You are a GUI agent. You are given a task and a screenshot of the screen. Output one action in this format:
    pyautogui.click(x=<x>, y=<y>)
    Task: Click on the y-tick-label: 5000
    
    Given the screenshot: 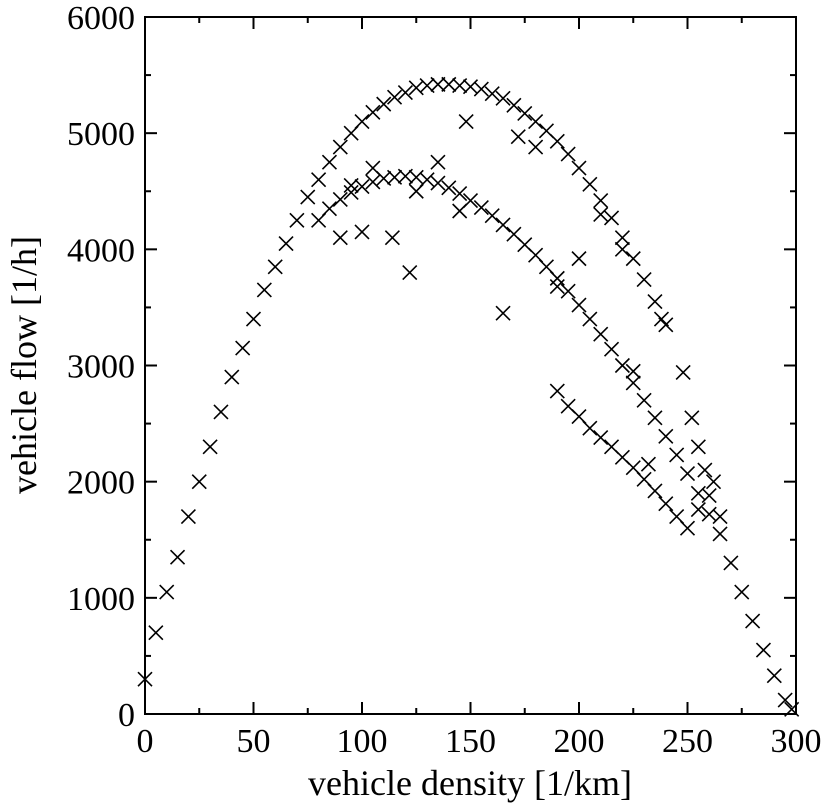 What is the action you would take?
    pyautogui.click(x=101, y=134)
    